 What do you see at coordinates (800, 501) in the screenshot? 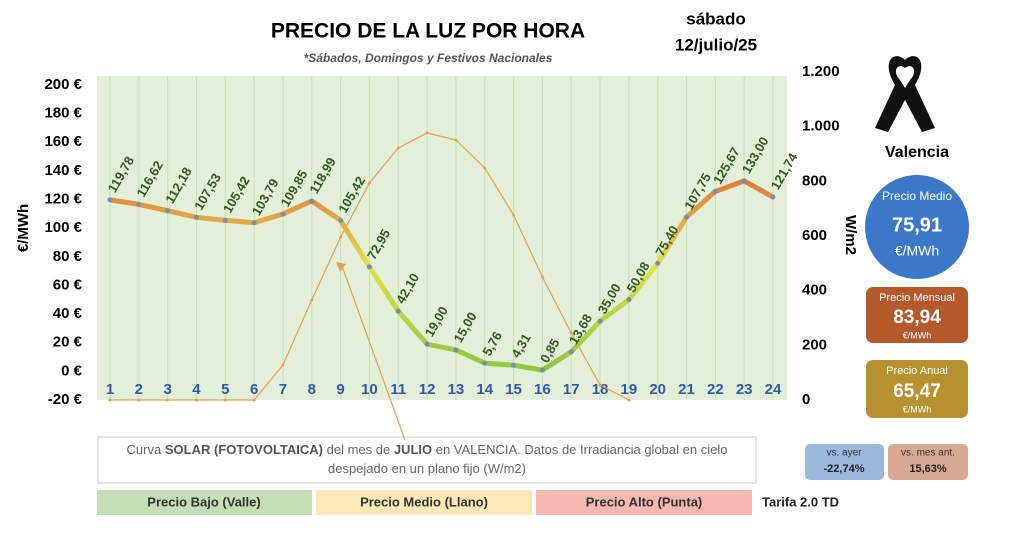
I see `tariff: Tarifa 2.0 TD` at bounding box center [800, 501].